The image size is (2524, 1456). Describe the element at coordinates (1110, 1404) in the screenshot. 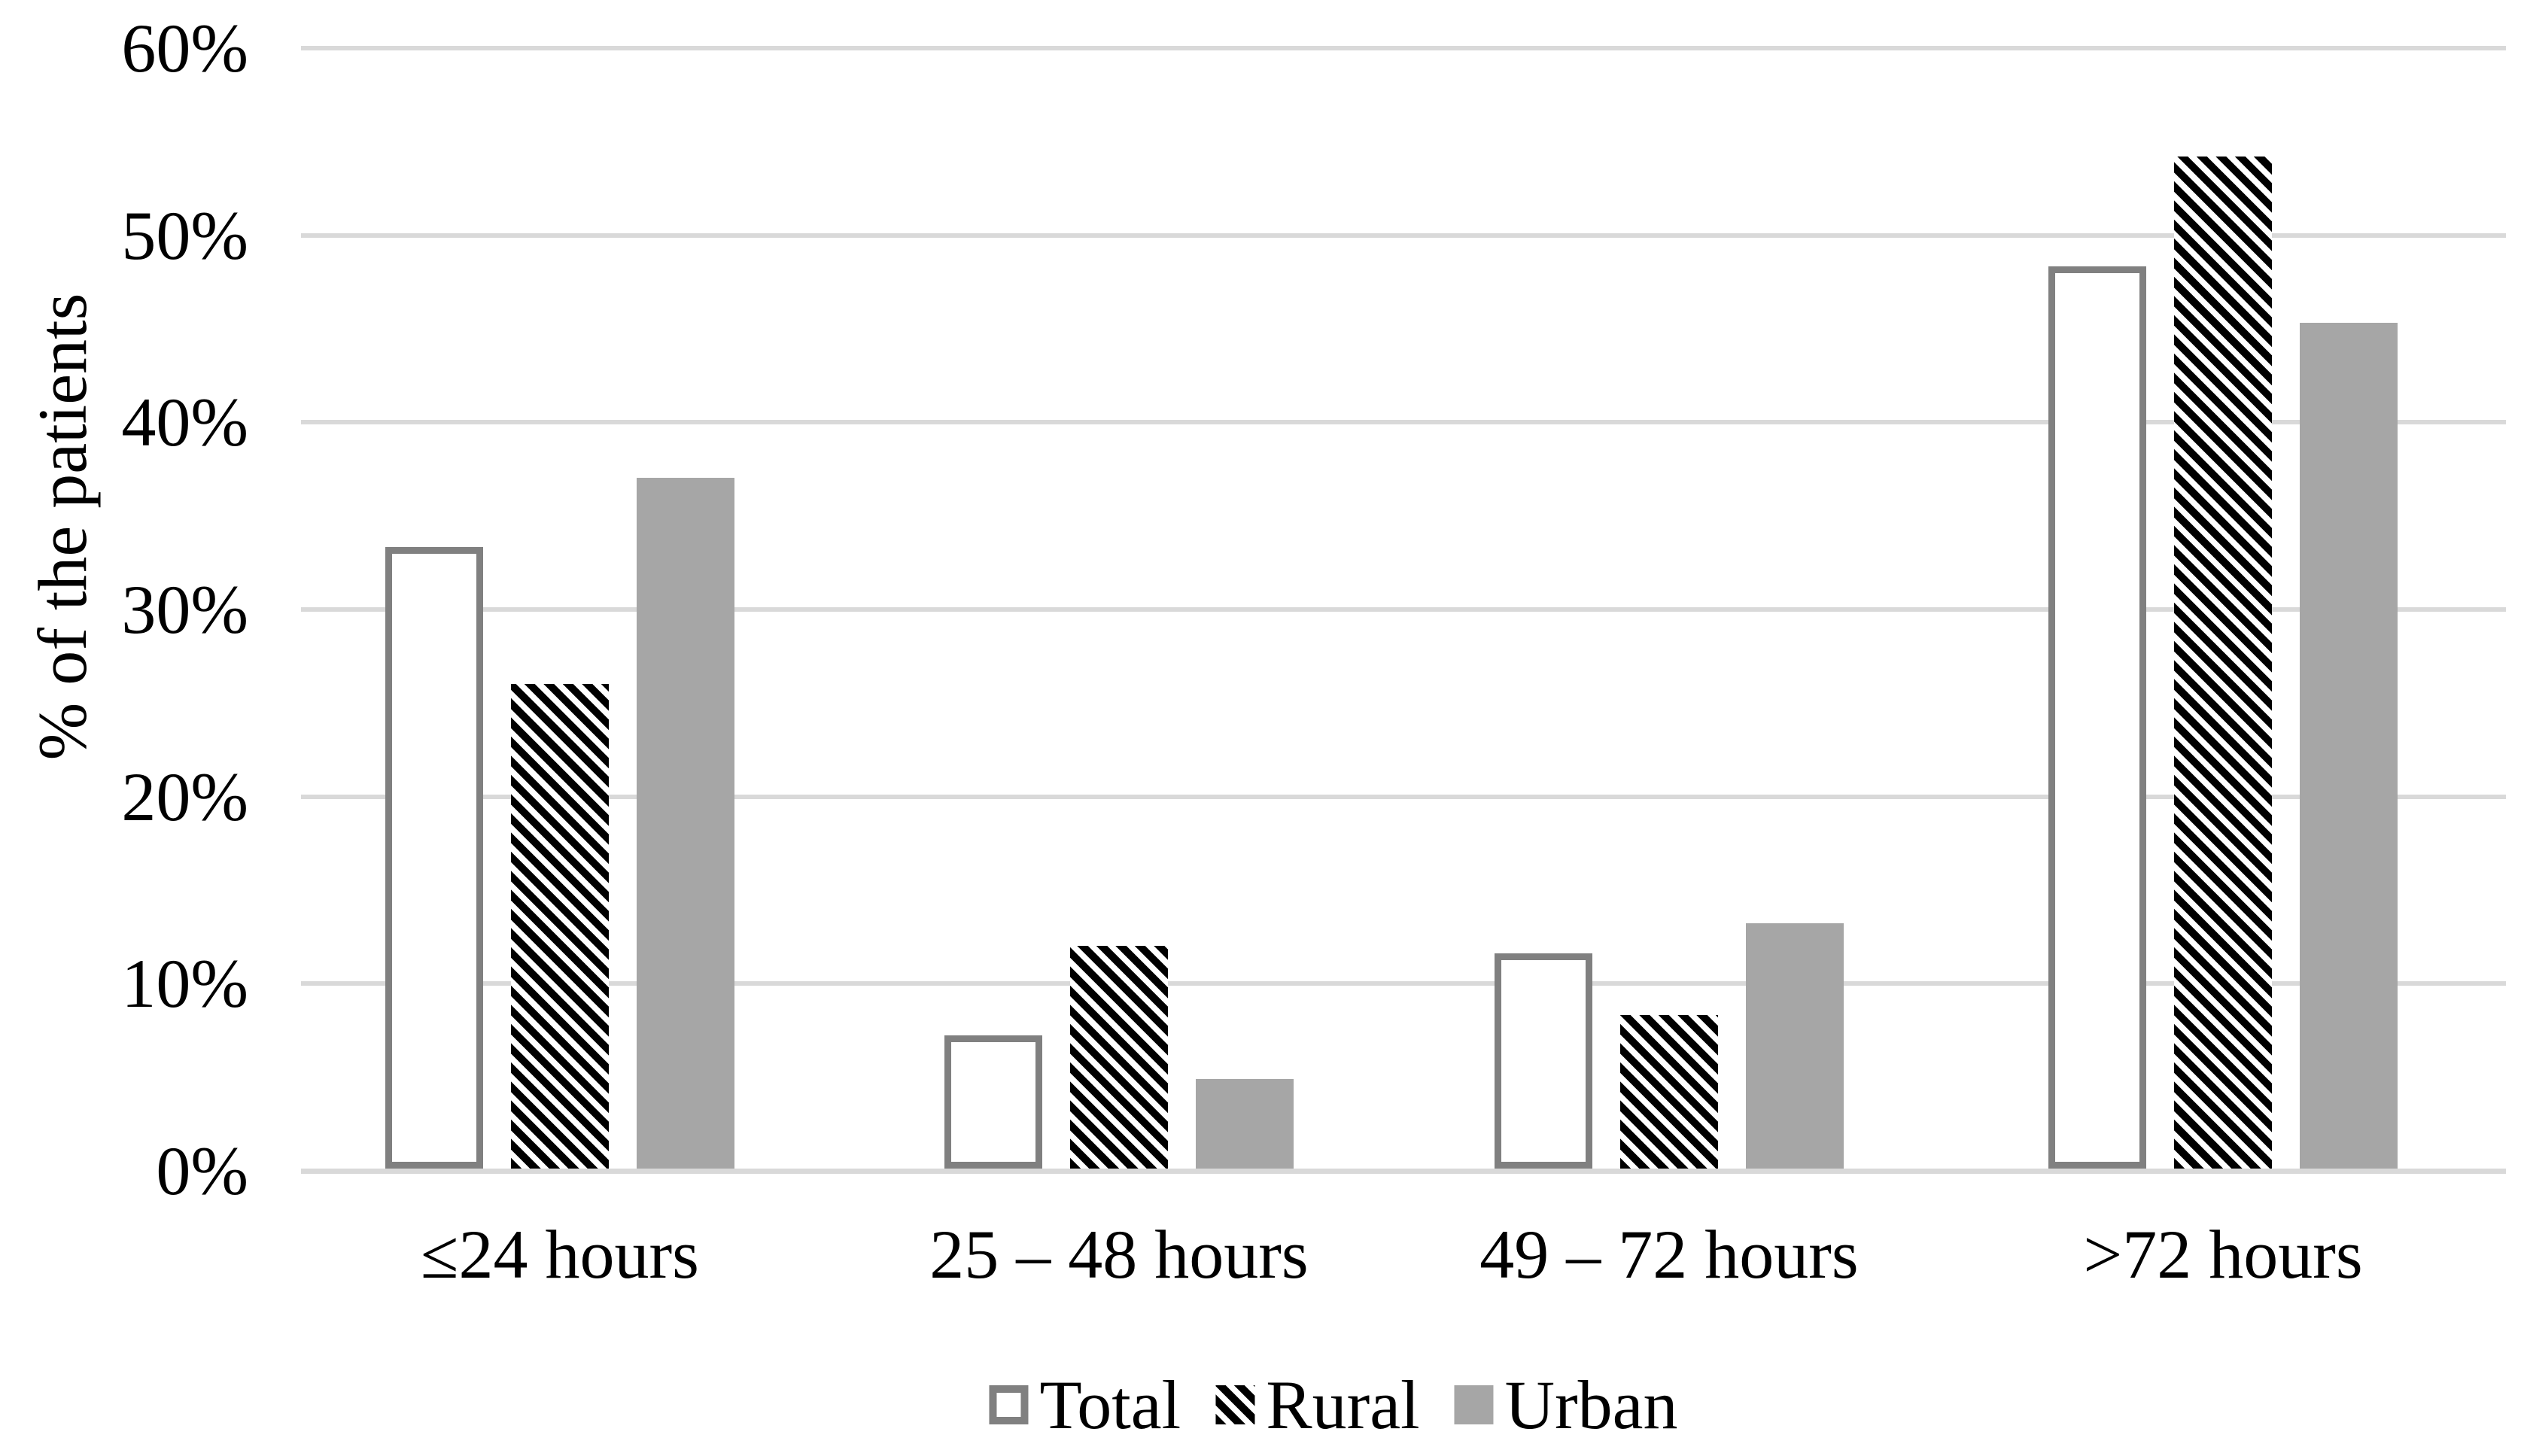

I see `legend-label: Total` at that location.